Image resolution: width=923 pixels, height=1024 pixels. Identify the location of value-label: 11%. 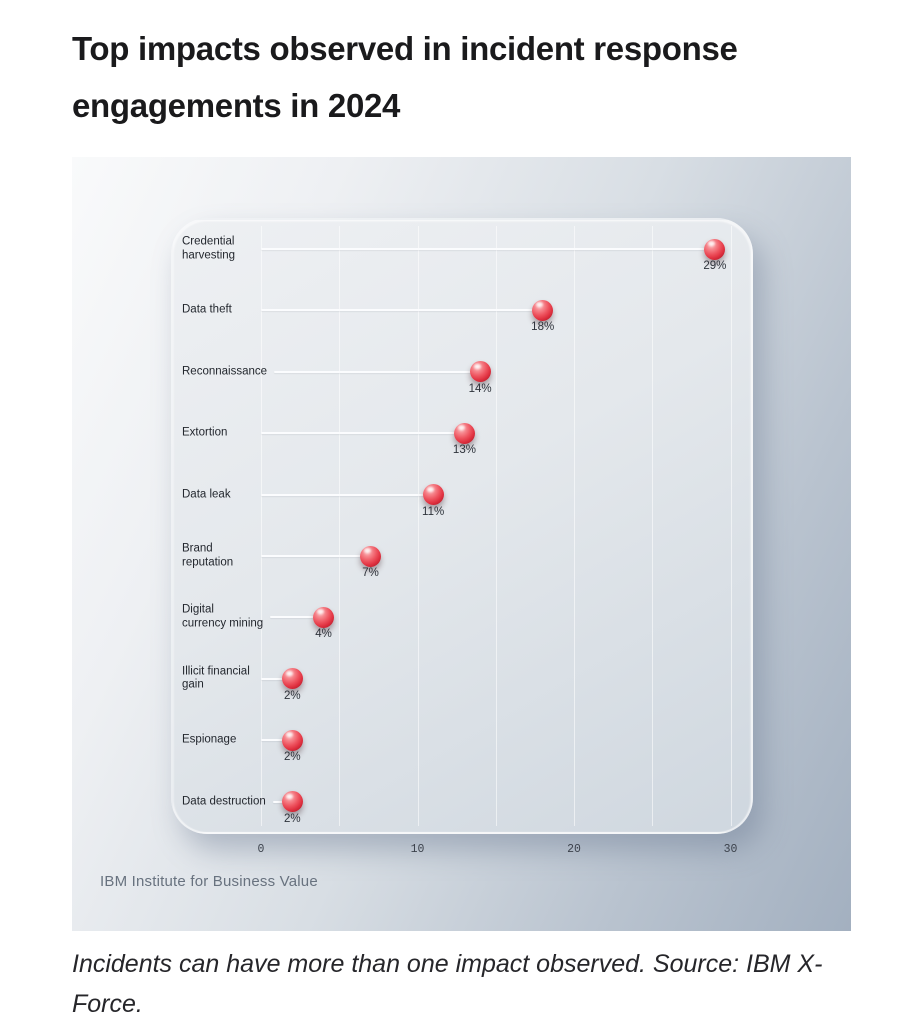
(433, 511).